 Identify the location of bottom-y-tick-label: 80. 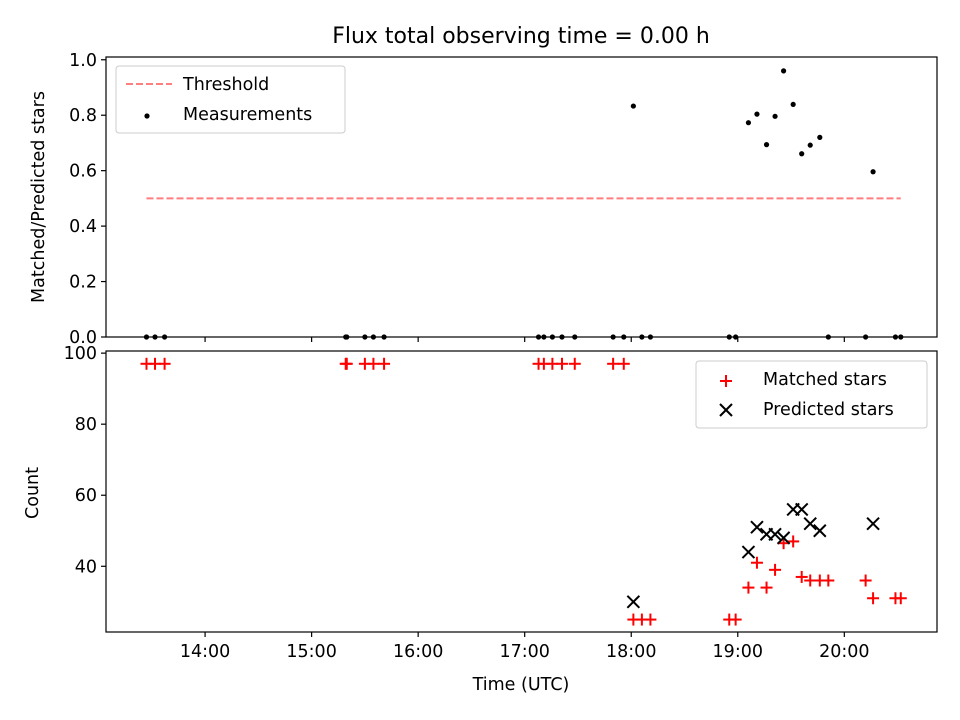
(86, 425).